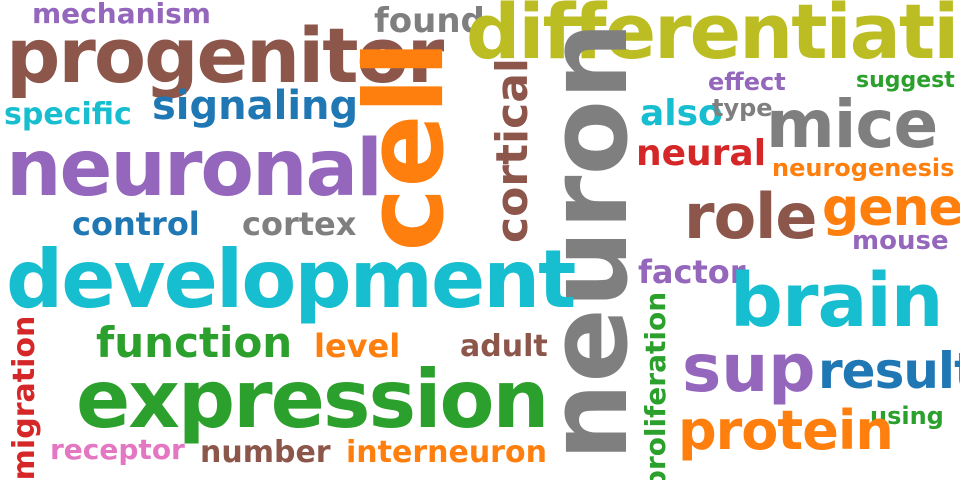 The height and width of the screenshot is (480, 960). I want to click on word-type: type, so click(742, 108).